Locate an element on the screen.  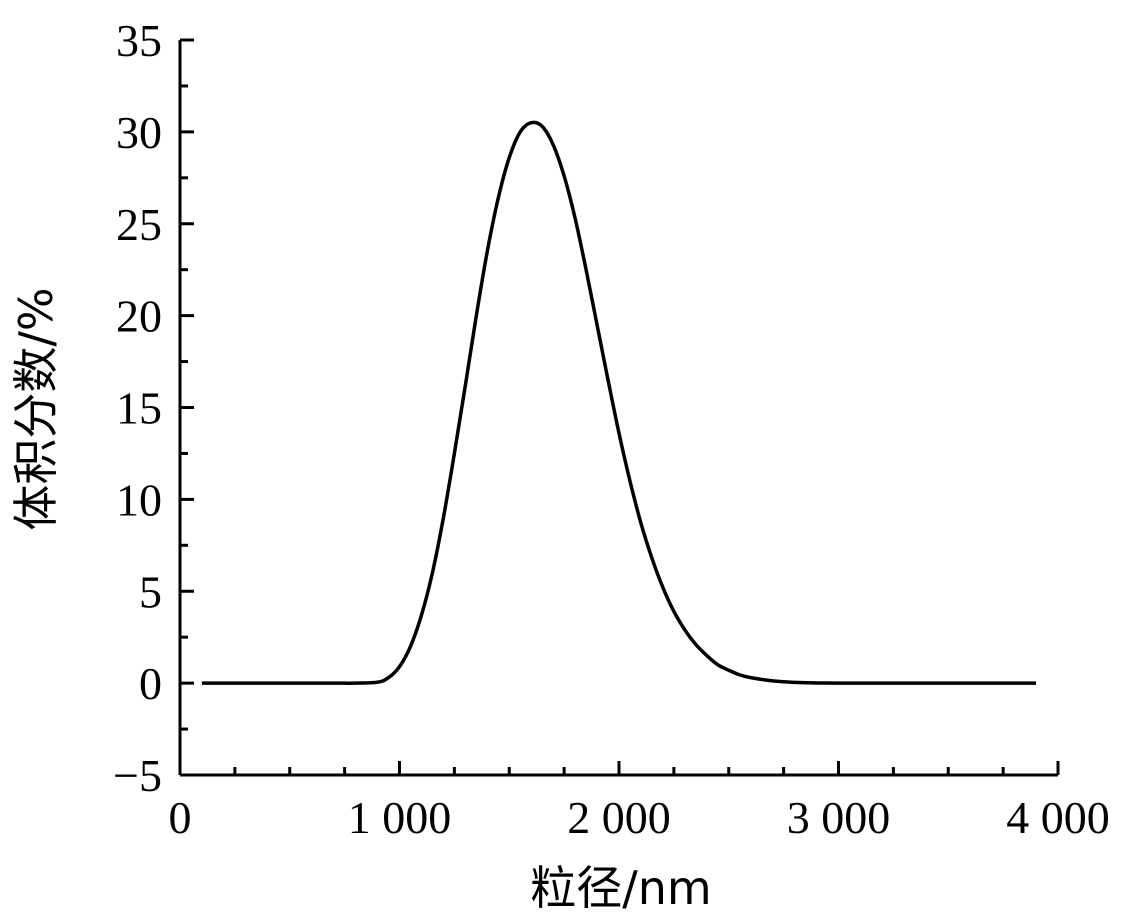
x-tick-label: 4 000 is located at coordinates (1058, 817).